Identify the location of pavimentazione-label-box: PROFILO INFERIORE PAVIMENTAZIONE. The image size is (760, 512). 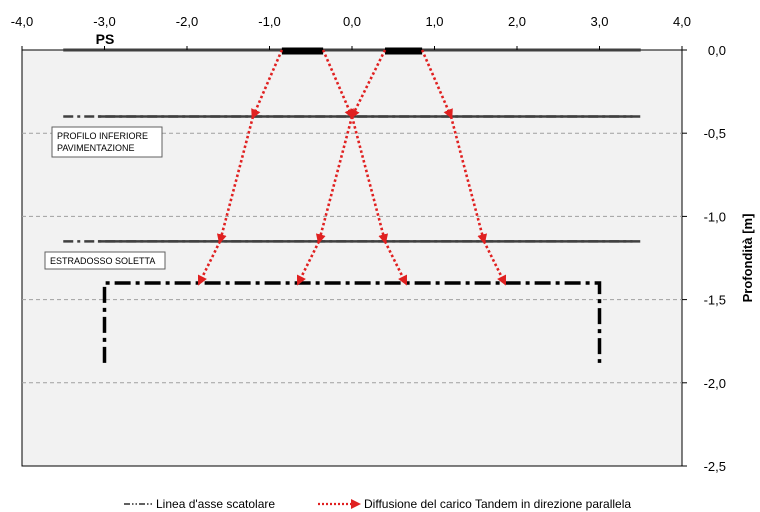
(107, 142).